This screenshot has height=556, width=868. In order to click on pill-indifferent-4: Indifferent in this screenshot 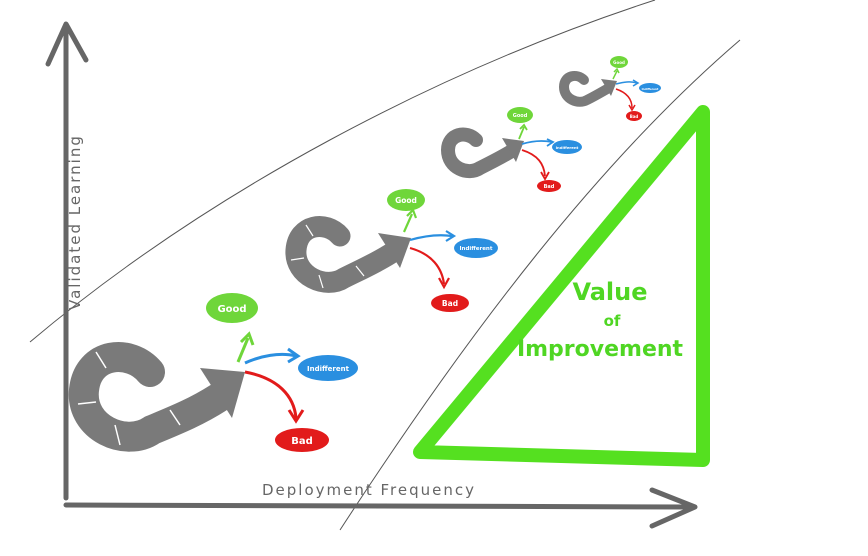, I will do `click(650, 88)`.